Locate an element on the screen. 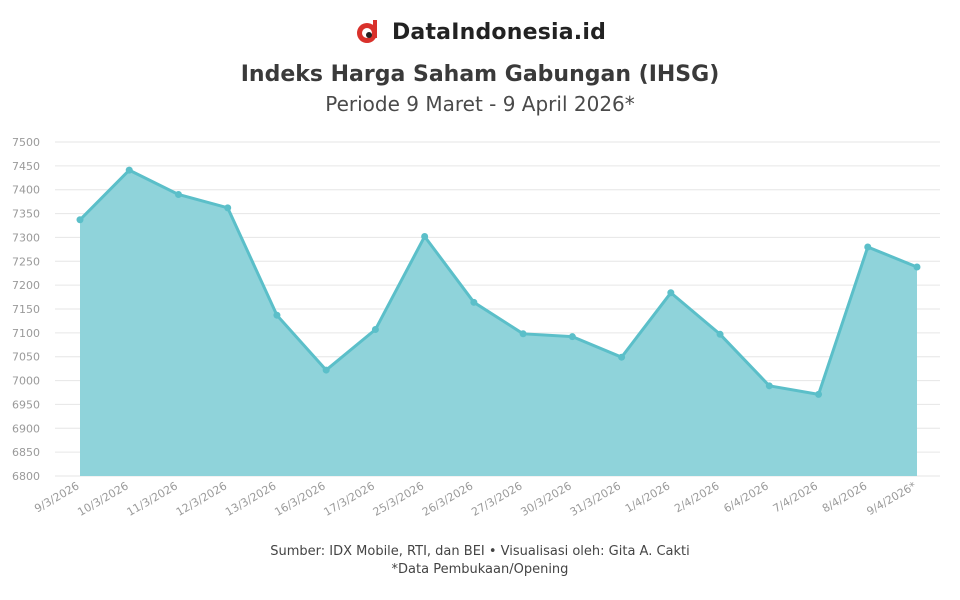 The image size is (960, 600). dataindonesia-logo-icon is located at coordinates (366, 31).